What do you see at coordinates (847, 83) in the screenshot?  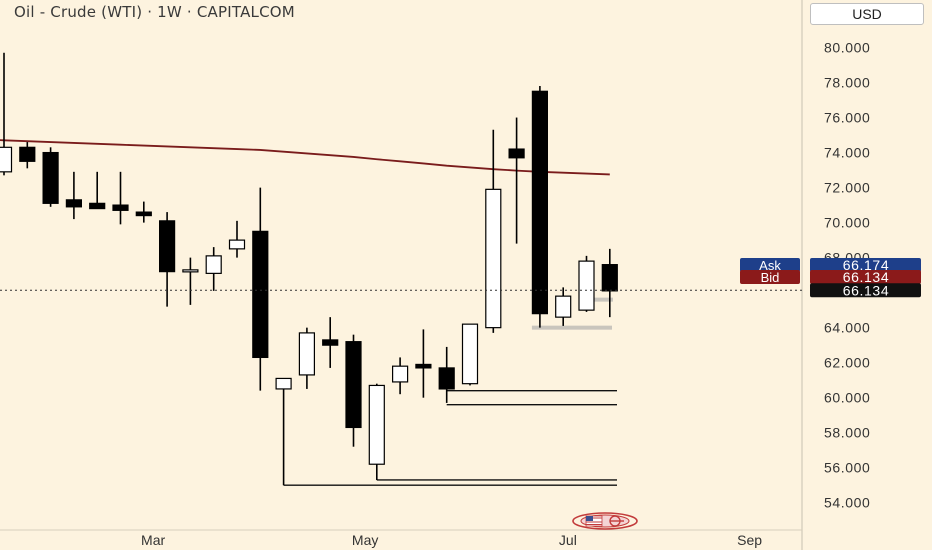 I see `y-tick-label: 78.000` at bounding box center [847, 83].